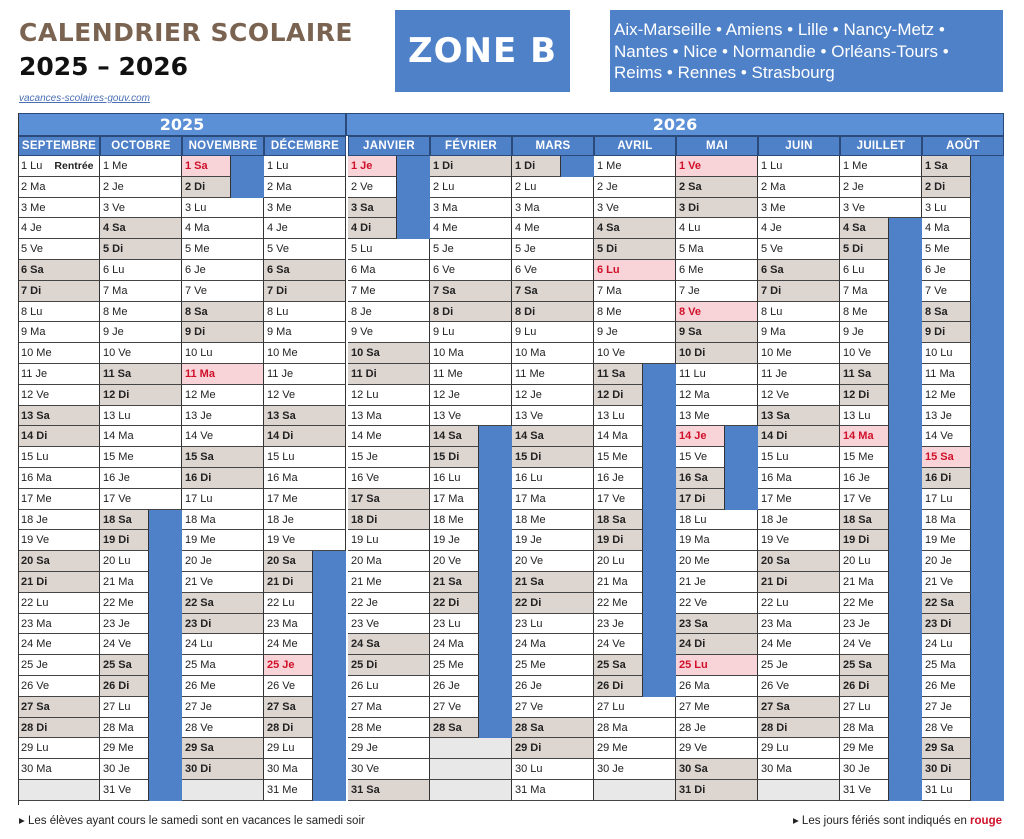 The width and height of the screenshot is (1024, 839). Describe the element at coordinates (389, 769) in the screenshot. I see `day-cell: 30 Ve` at that location.